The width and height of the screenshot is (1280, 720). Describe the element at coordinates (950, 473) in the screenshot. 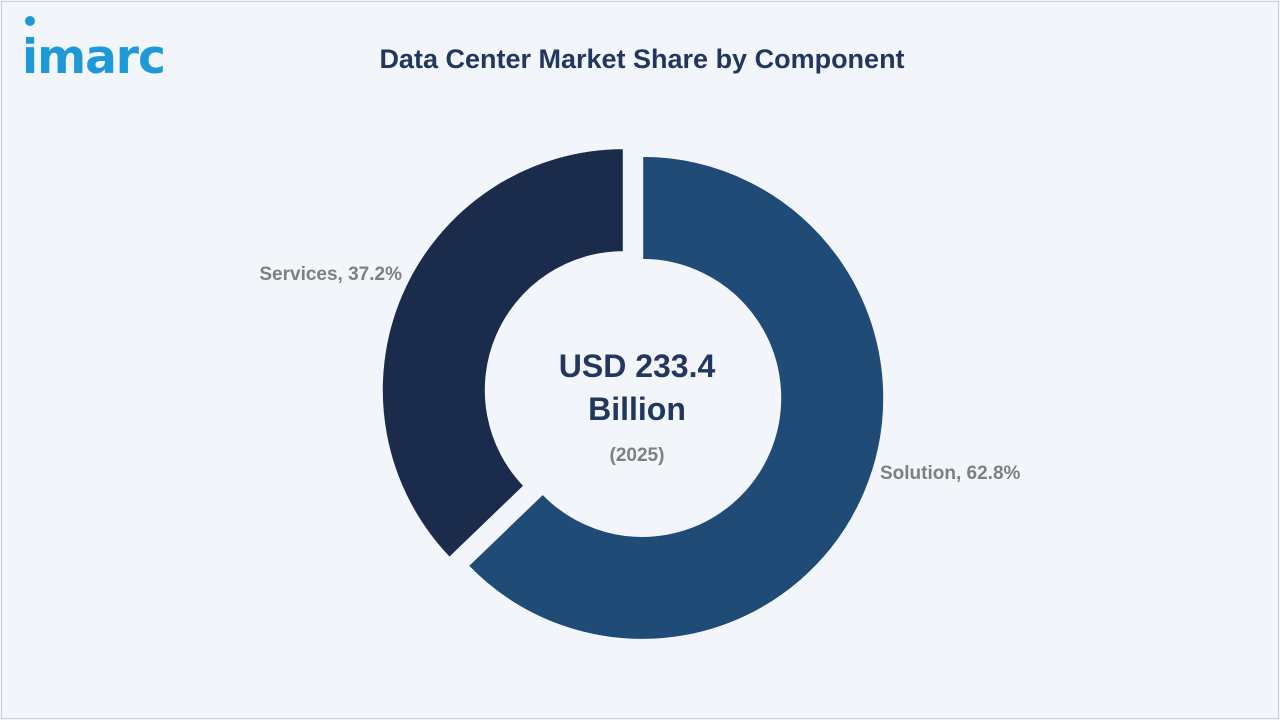

I see `slice-label-solution: Solution, 62.8%` at that location.